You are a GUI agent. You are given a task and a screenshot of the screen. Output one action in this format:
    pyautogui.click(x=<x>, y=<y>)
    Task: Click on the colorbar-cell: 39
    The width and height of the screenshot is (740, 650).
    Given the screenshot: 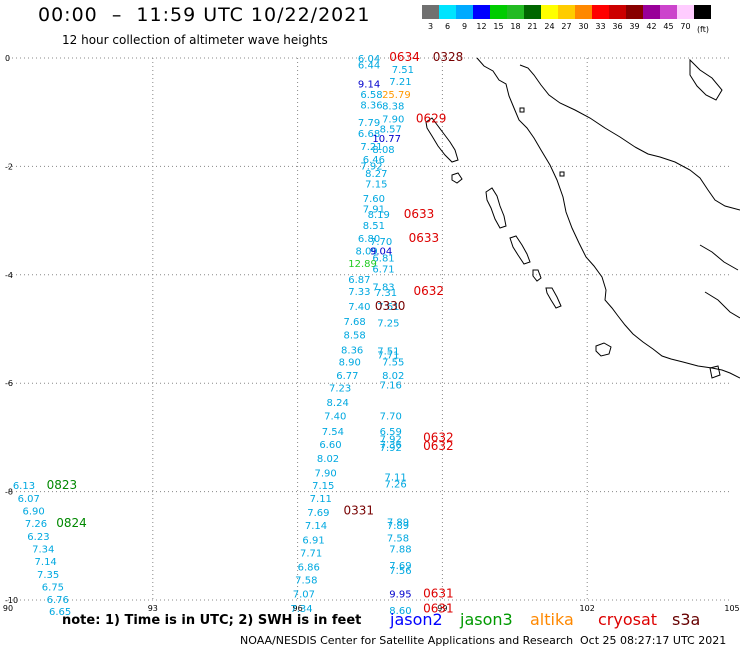 What is the action you would take?
    pyautogui.click(x=634, y=18)
    